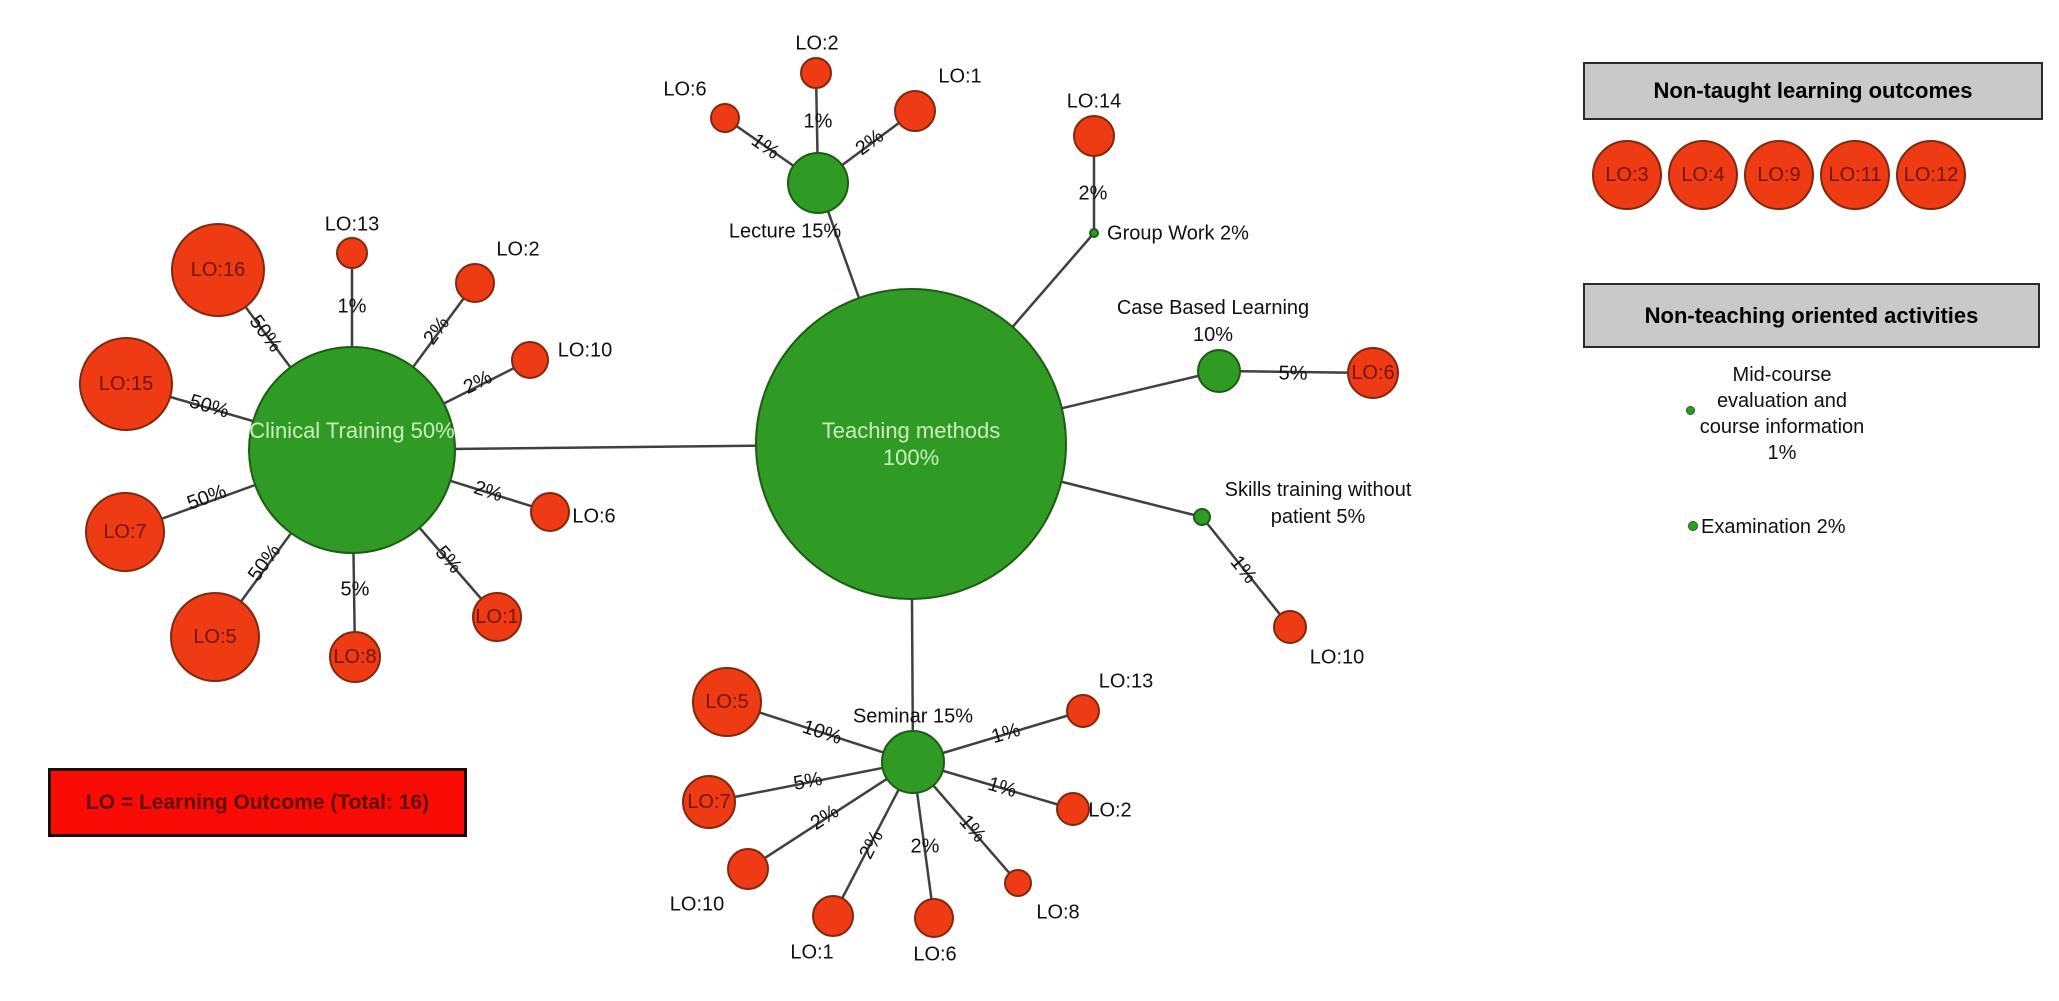 The image size is (2059, 1001). I want to click on node-c-lo15: LO:15, so click(126, 384).